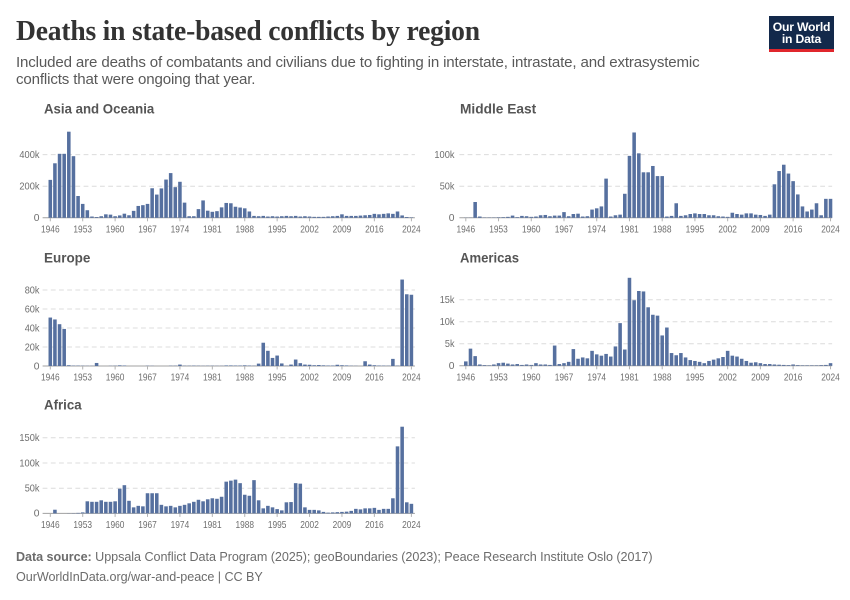 Image resolution: width=850 pixels, height=600 pixels. What do you see at coordinates (99, 109) in the screenshot?
I see `svg-text: Asia and Oceania` at bounding box center [99, 109].